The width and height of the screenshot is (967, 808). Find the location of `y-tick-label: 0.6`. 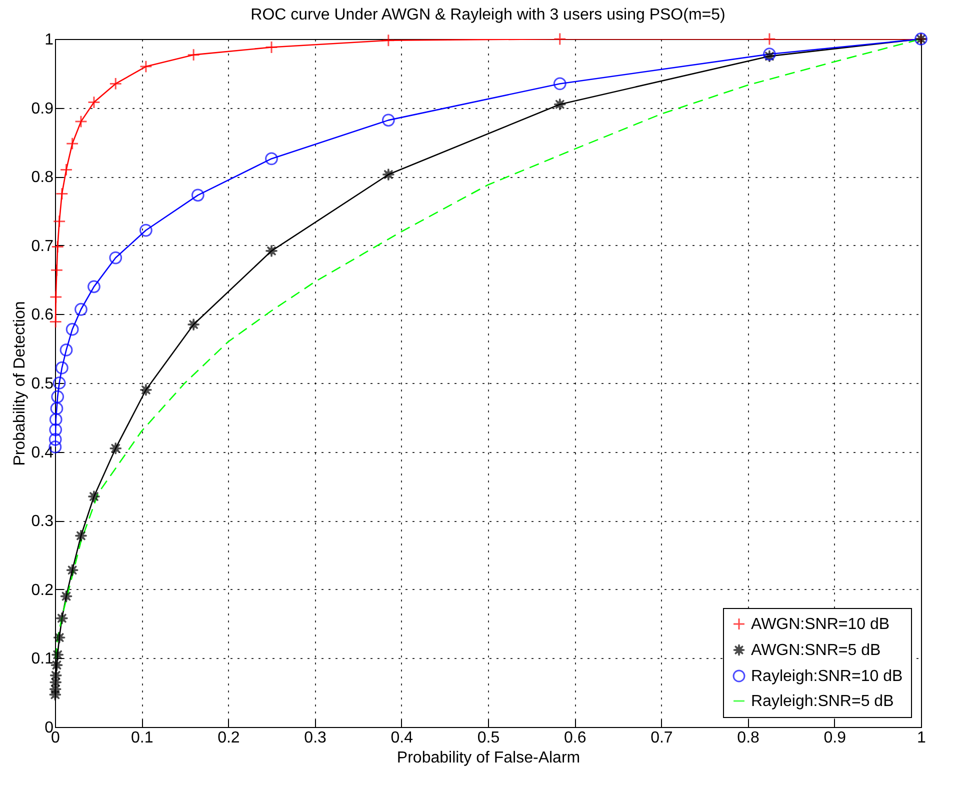

y-tick-label: 0.6 is located at coordinates (42, 315).